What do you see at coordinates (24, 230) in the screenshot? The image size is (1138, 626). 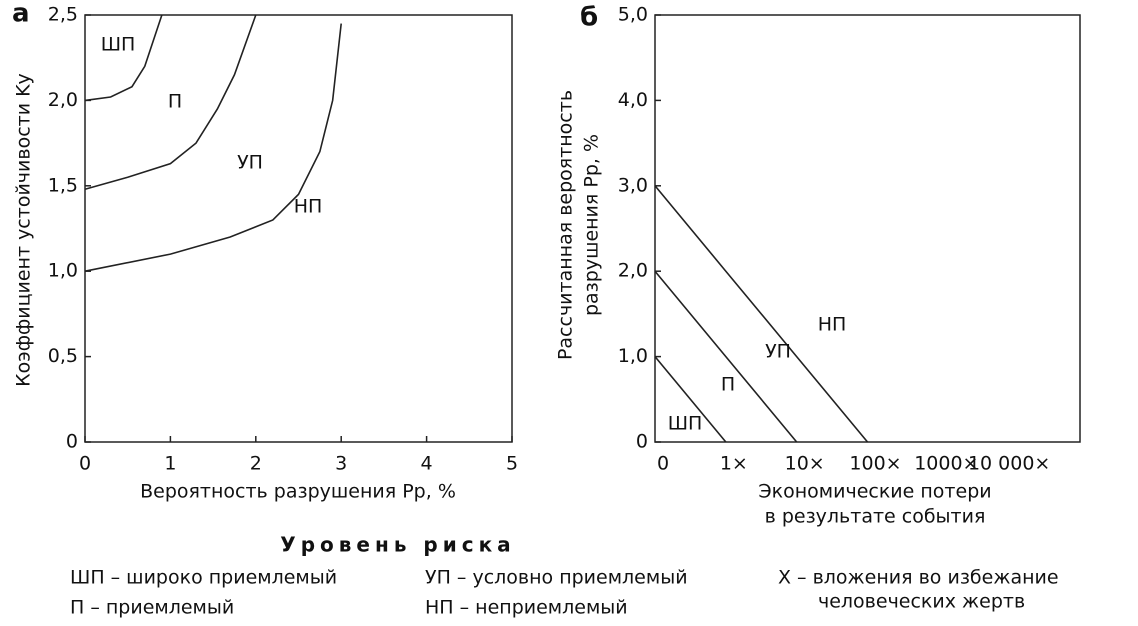 I see `y-axis-label: Коэффициент устойчивости Kу` at bounding box center [24, 230].